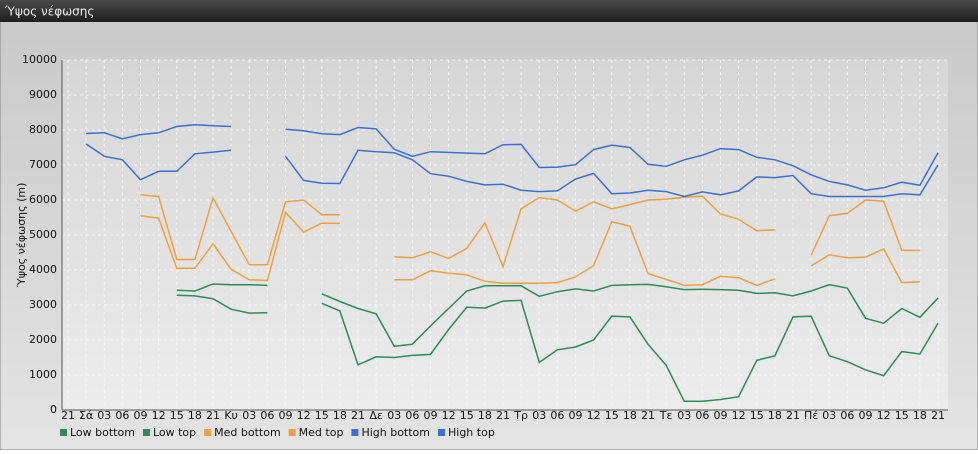  I want to click on y-tick-label: 6000, so click(43, 199).